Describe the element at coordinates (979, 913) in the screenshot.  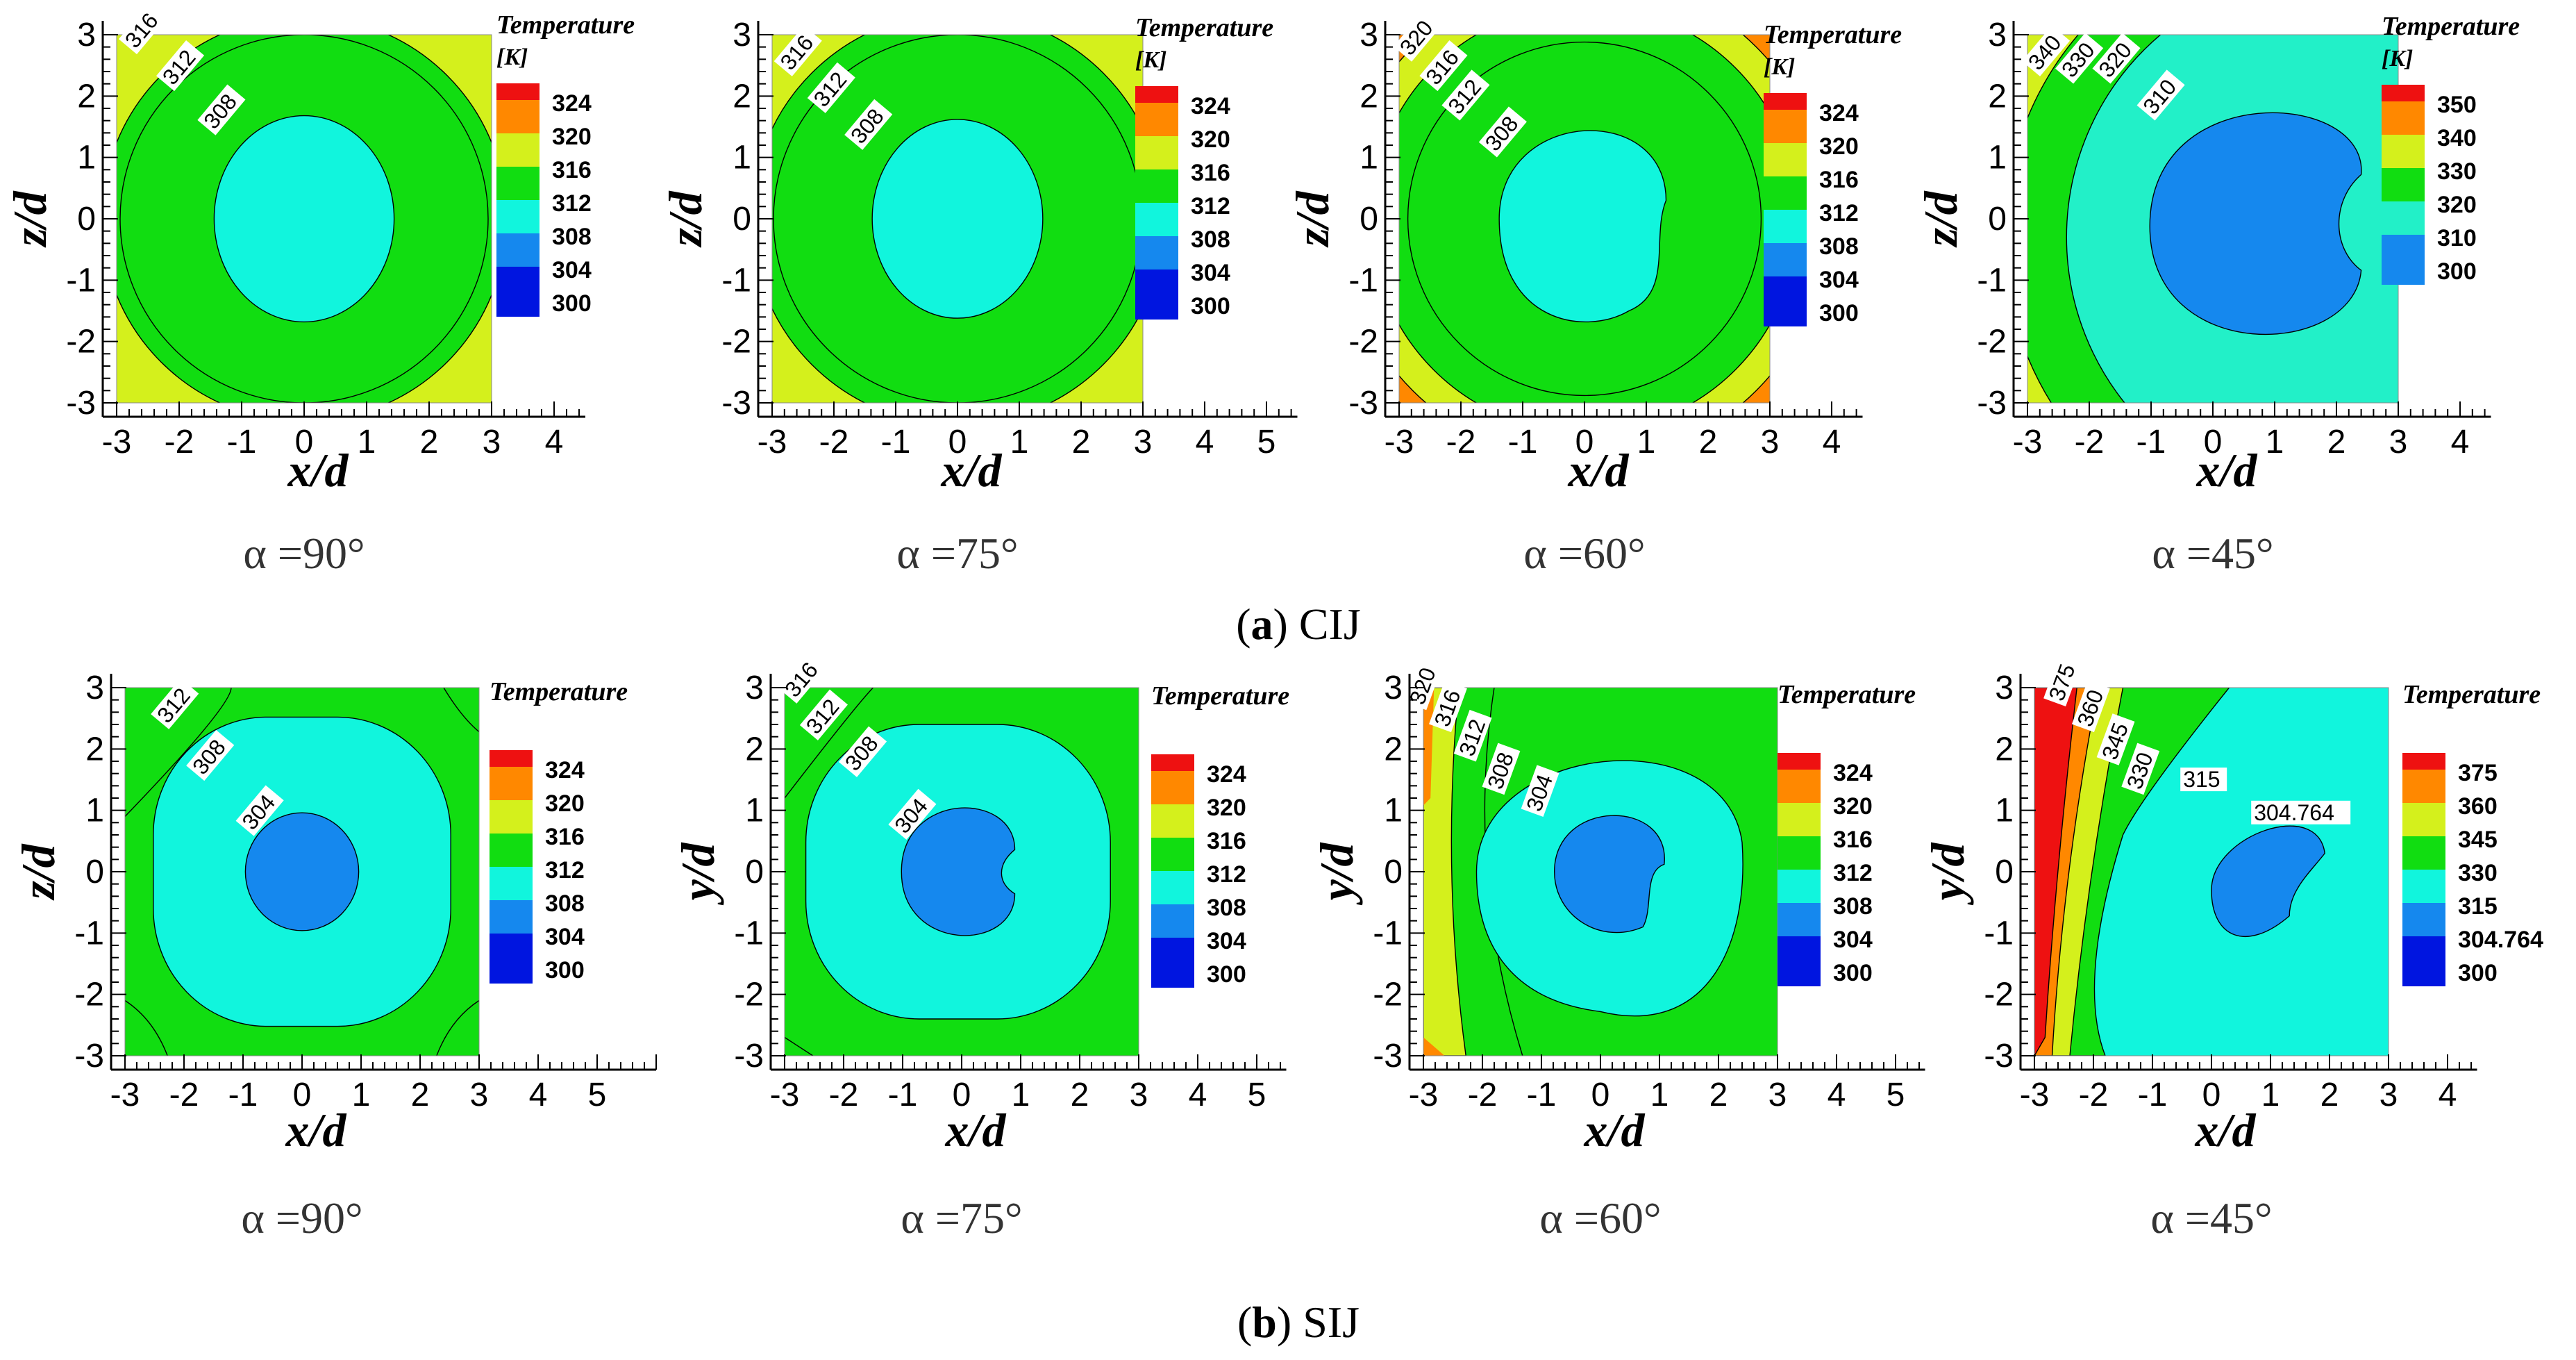
I see `axes: -3 -2 -1 0 1 2 3 4 5 -3 -2 -1 0 1 2 3 x/d y/d` at that location.